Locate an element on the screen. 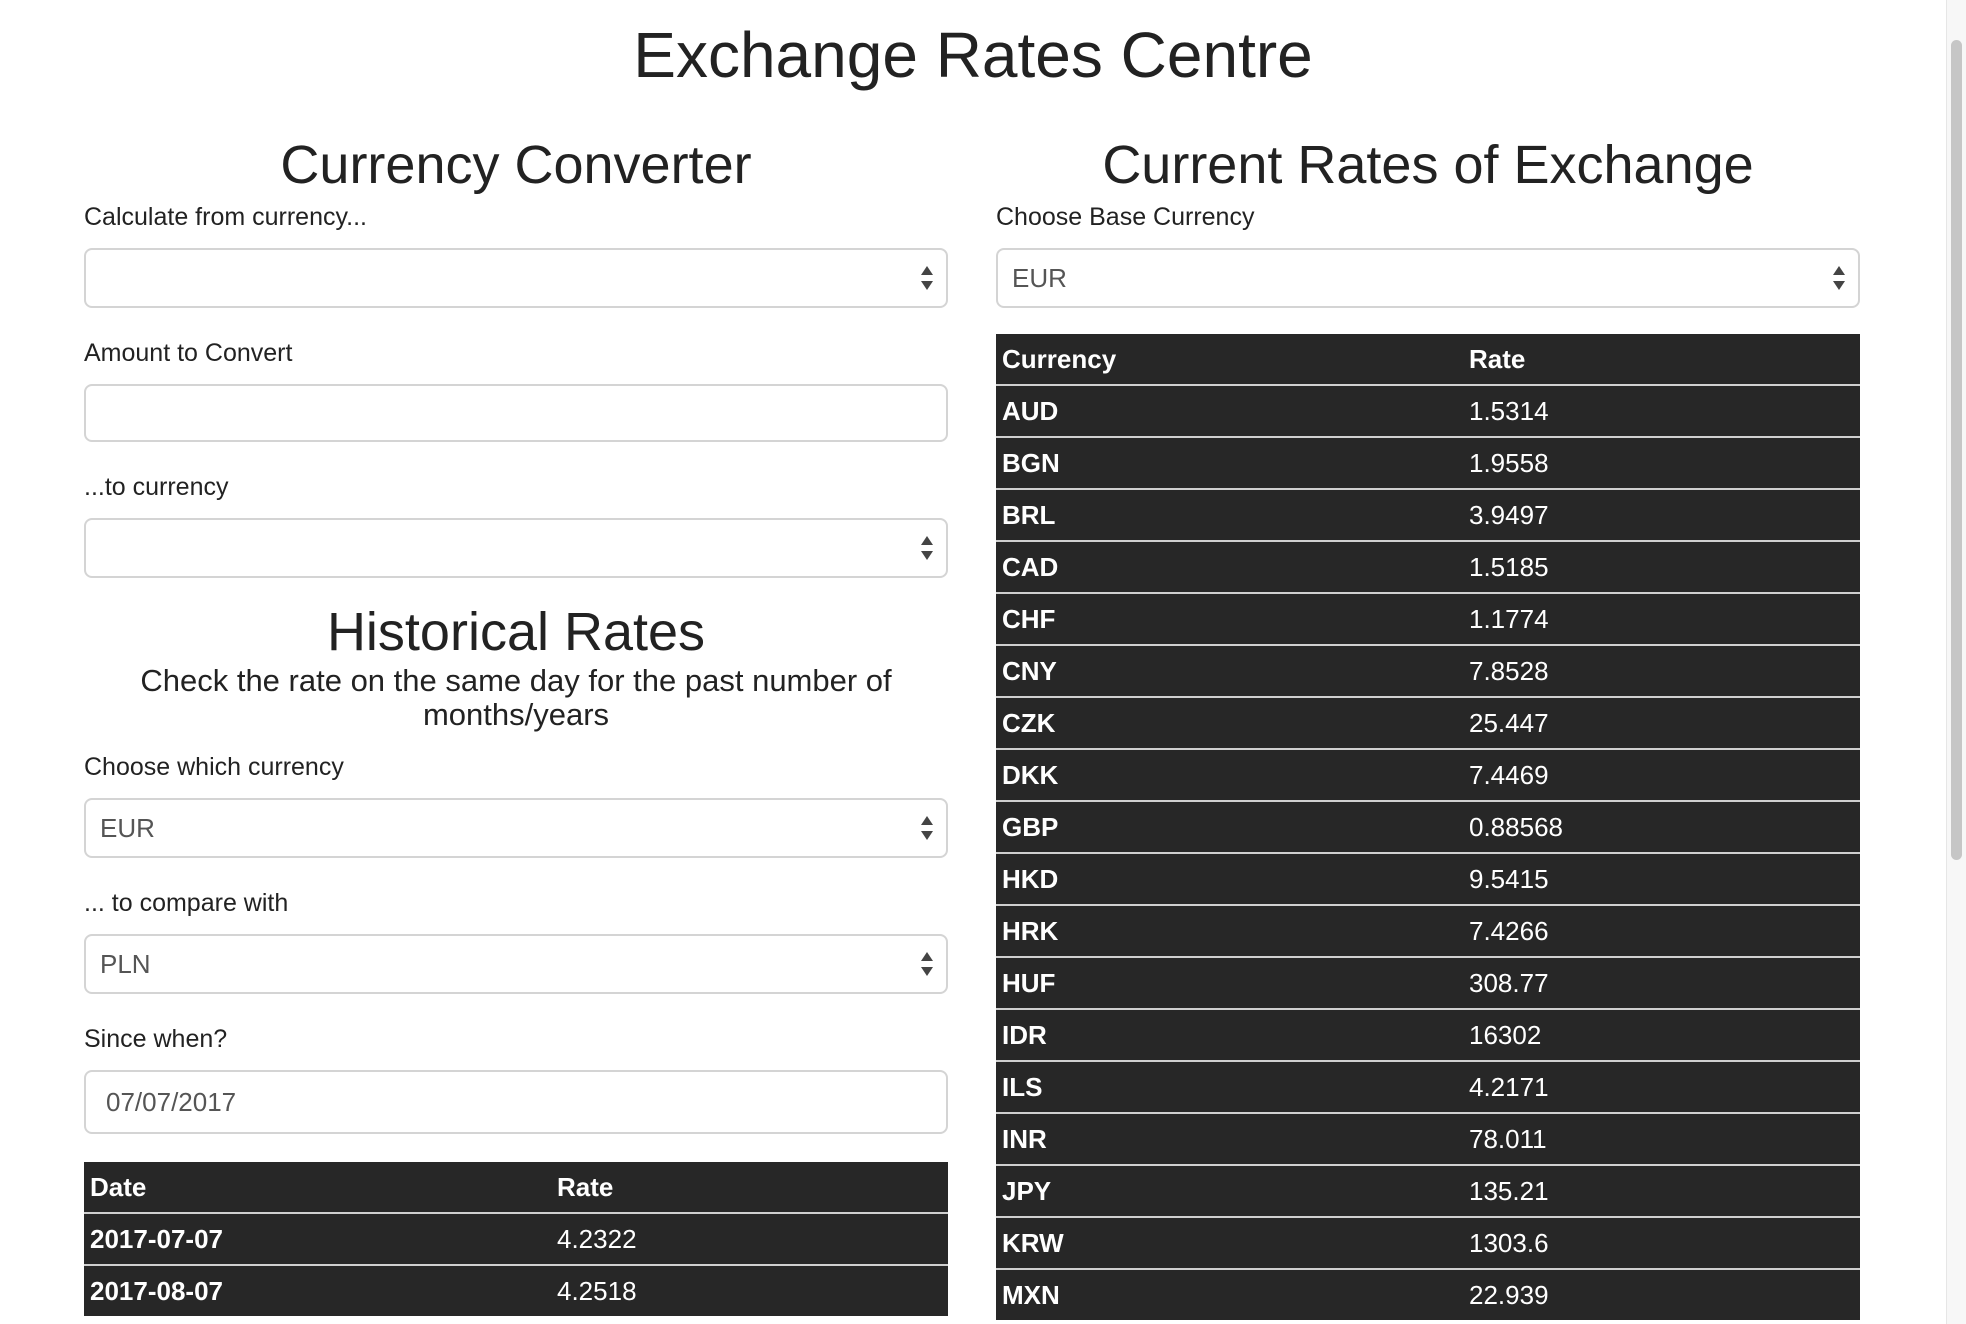 This screenshot has height=1324, width=1966. amount-input is located at coordinates (516, 413).